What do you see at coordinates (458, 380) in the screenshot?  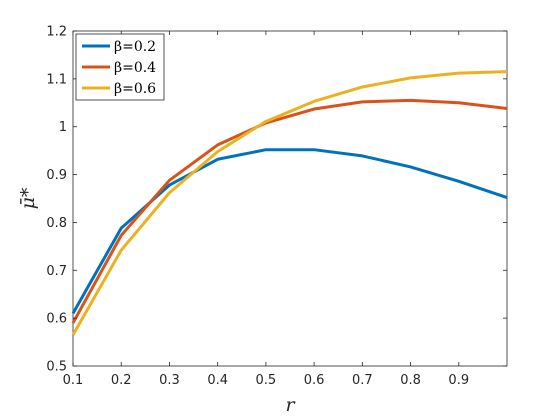 I see `x-tick-label: 0.9` at bounding box center [458, 380].